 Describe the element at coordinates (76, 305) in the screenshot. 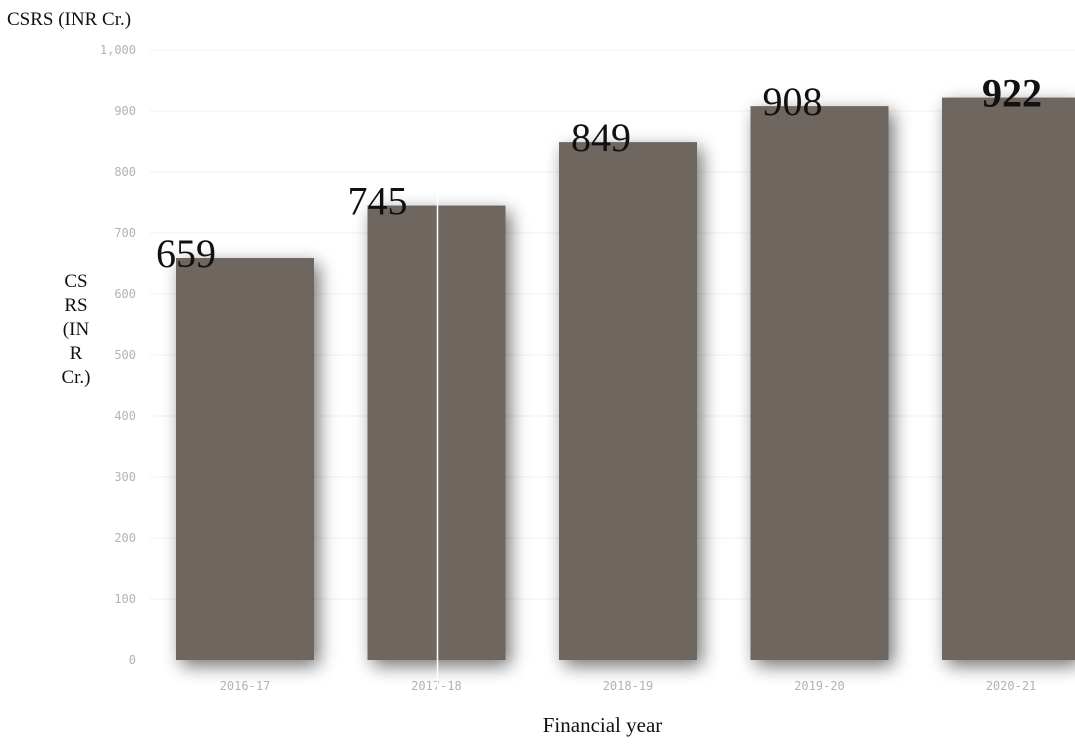

I see `y-axis-title-line: RS` at that location.